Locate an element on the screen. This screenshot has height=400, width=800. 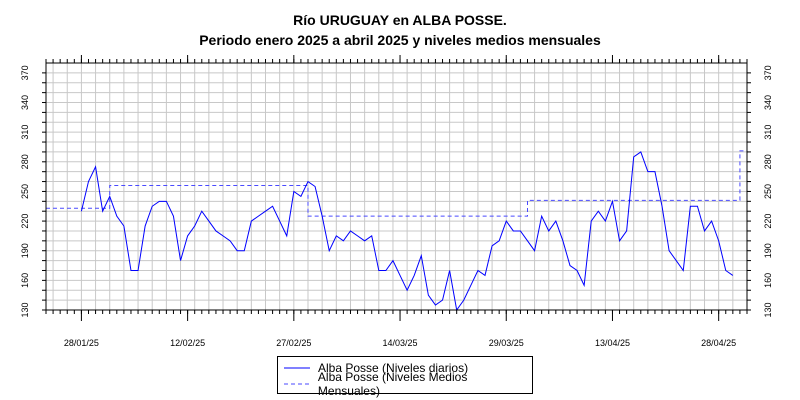
y-tick-label-right: 250 is located at coordinates (768, 191).